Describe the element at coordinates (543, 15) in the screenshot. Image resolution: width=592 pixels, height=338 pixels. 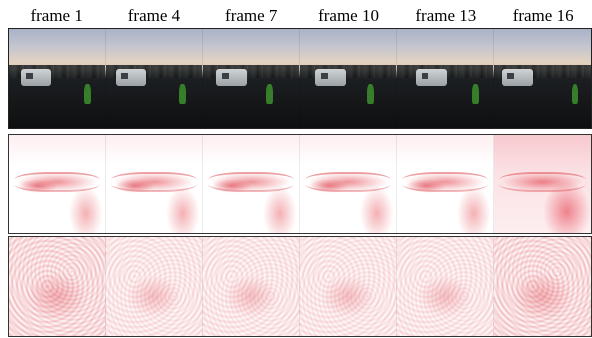
I see `frame-label: frame 16` at that location.